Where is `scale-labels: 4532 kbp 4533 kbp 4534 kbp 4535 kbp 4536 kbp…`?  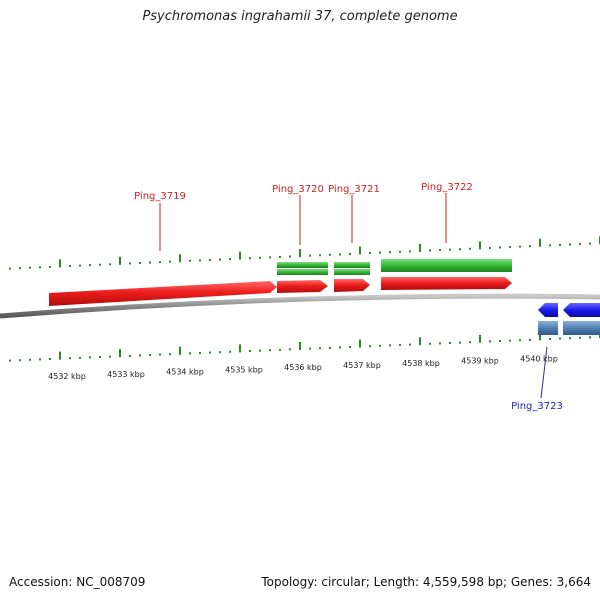 scale-labels: 4532 kbp 4533 kbp 4534 kbp 4535 kbp 4536 kbp… is located at coordinates (303, 367).